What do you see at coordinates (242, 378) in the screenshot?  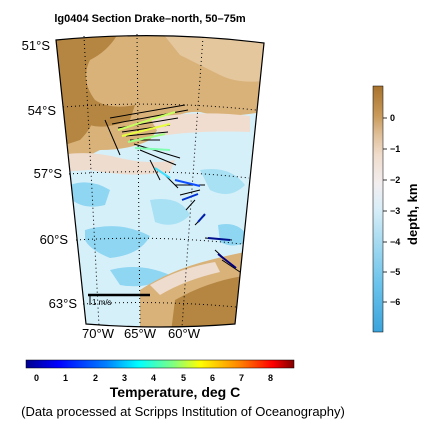 I see `temp-tick: 7` at bounding box center [242, 378].